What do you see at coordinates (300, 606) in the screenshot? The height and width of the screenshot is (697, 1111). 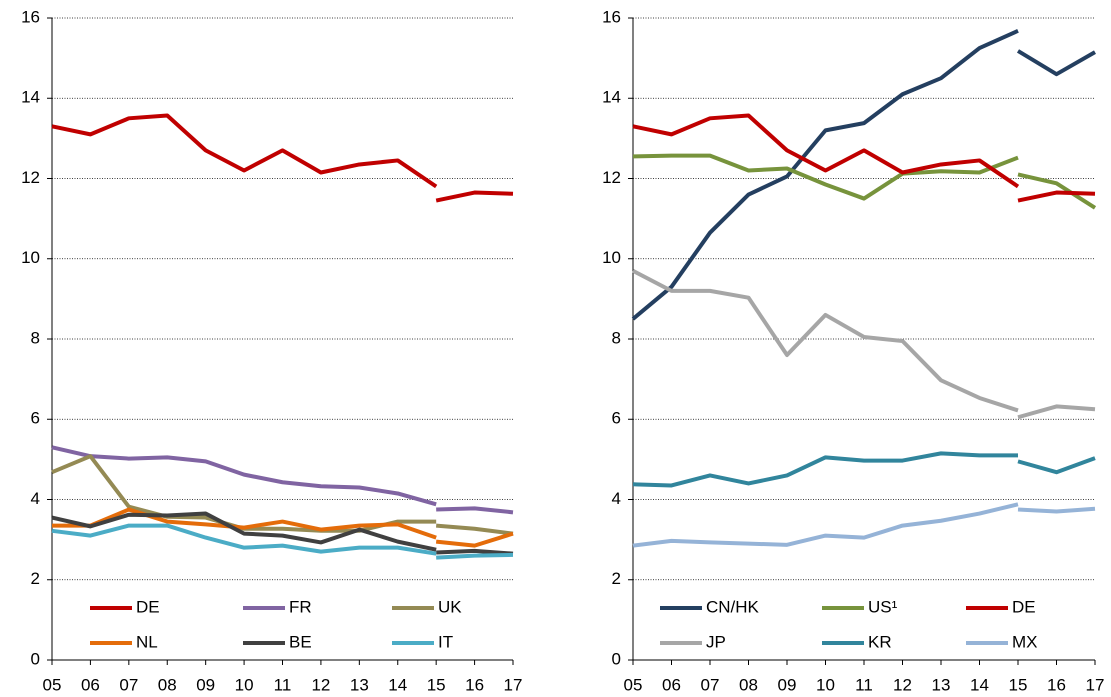 I see `legend-label: FR` at bounding box center [300, 606].